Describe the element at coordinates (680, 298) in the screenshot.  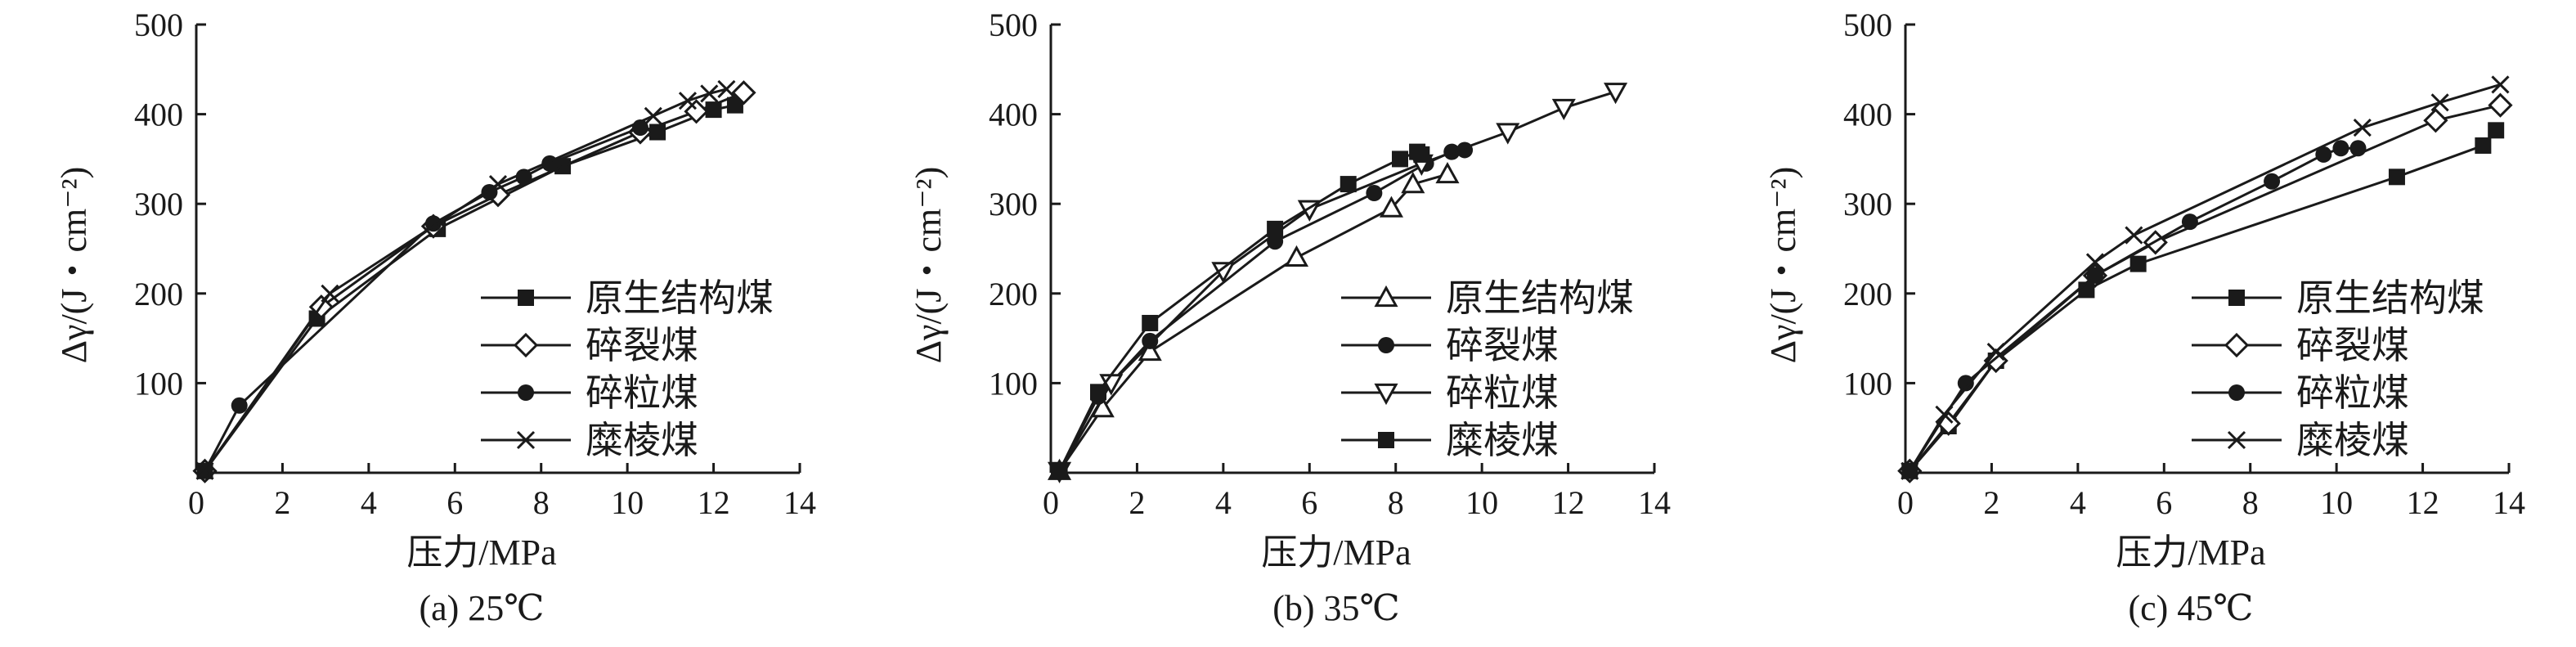
I see `legend-label: 原生结构煤` at that location.